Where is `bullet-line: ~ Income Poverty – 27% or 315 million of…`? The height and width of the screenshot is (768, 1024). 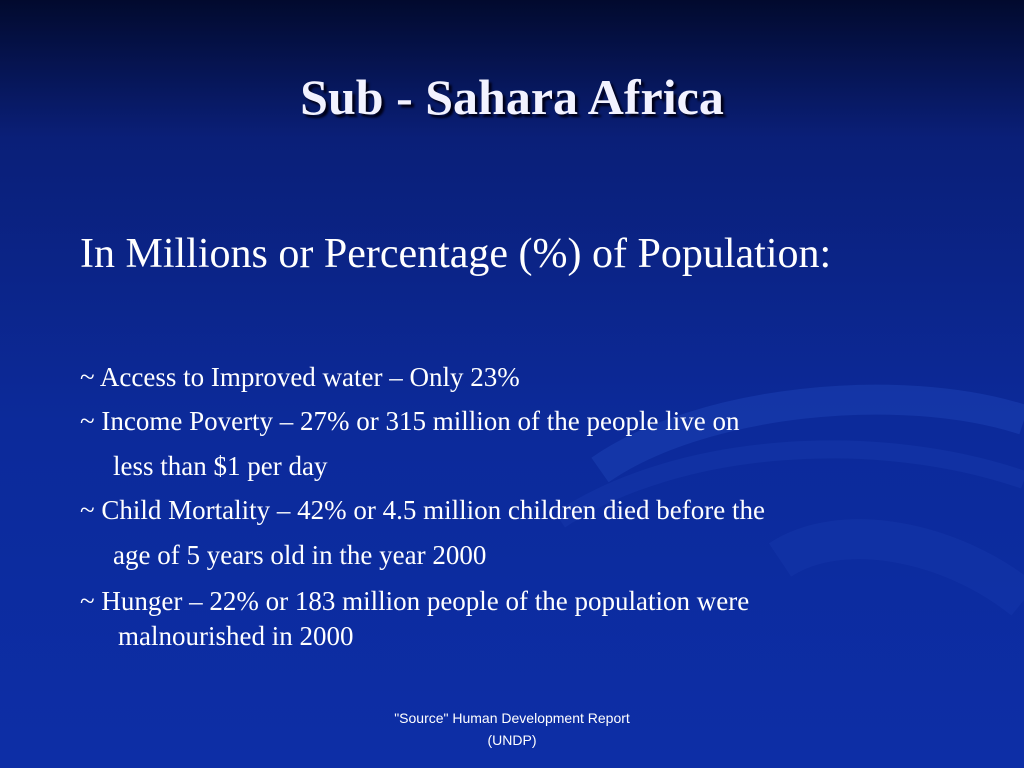 bullet-line: ~ Income Poverty – 27% or 315 million of… is located at coordinates (410, 421).